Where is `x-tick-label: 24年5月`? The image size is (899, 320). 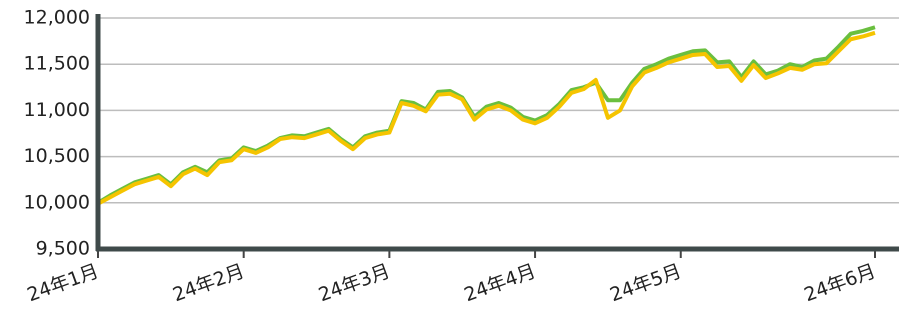 x-tick-label: 24年5月 is located at coordinates (645, 283).